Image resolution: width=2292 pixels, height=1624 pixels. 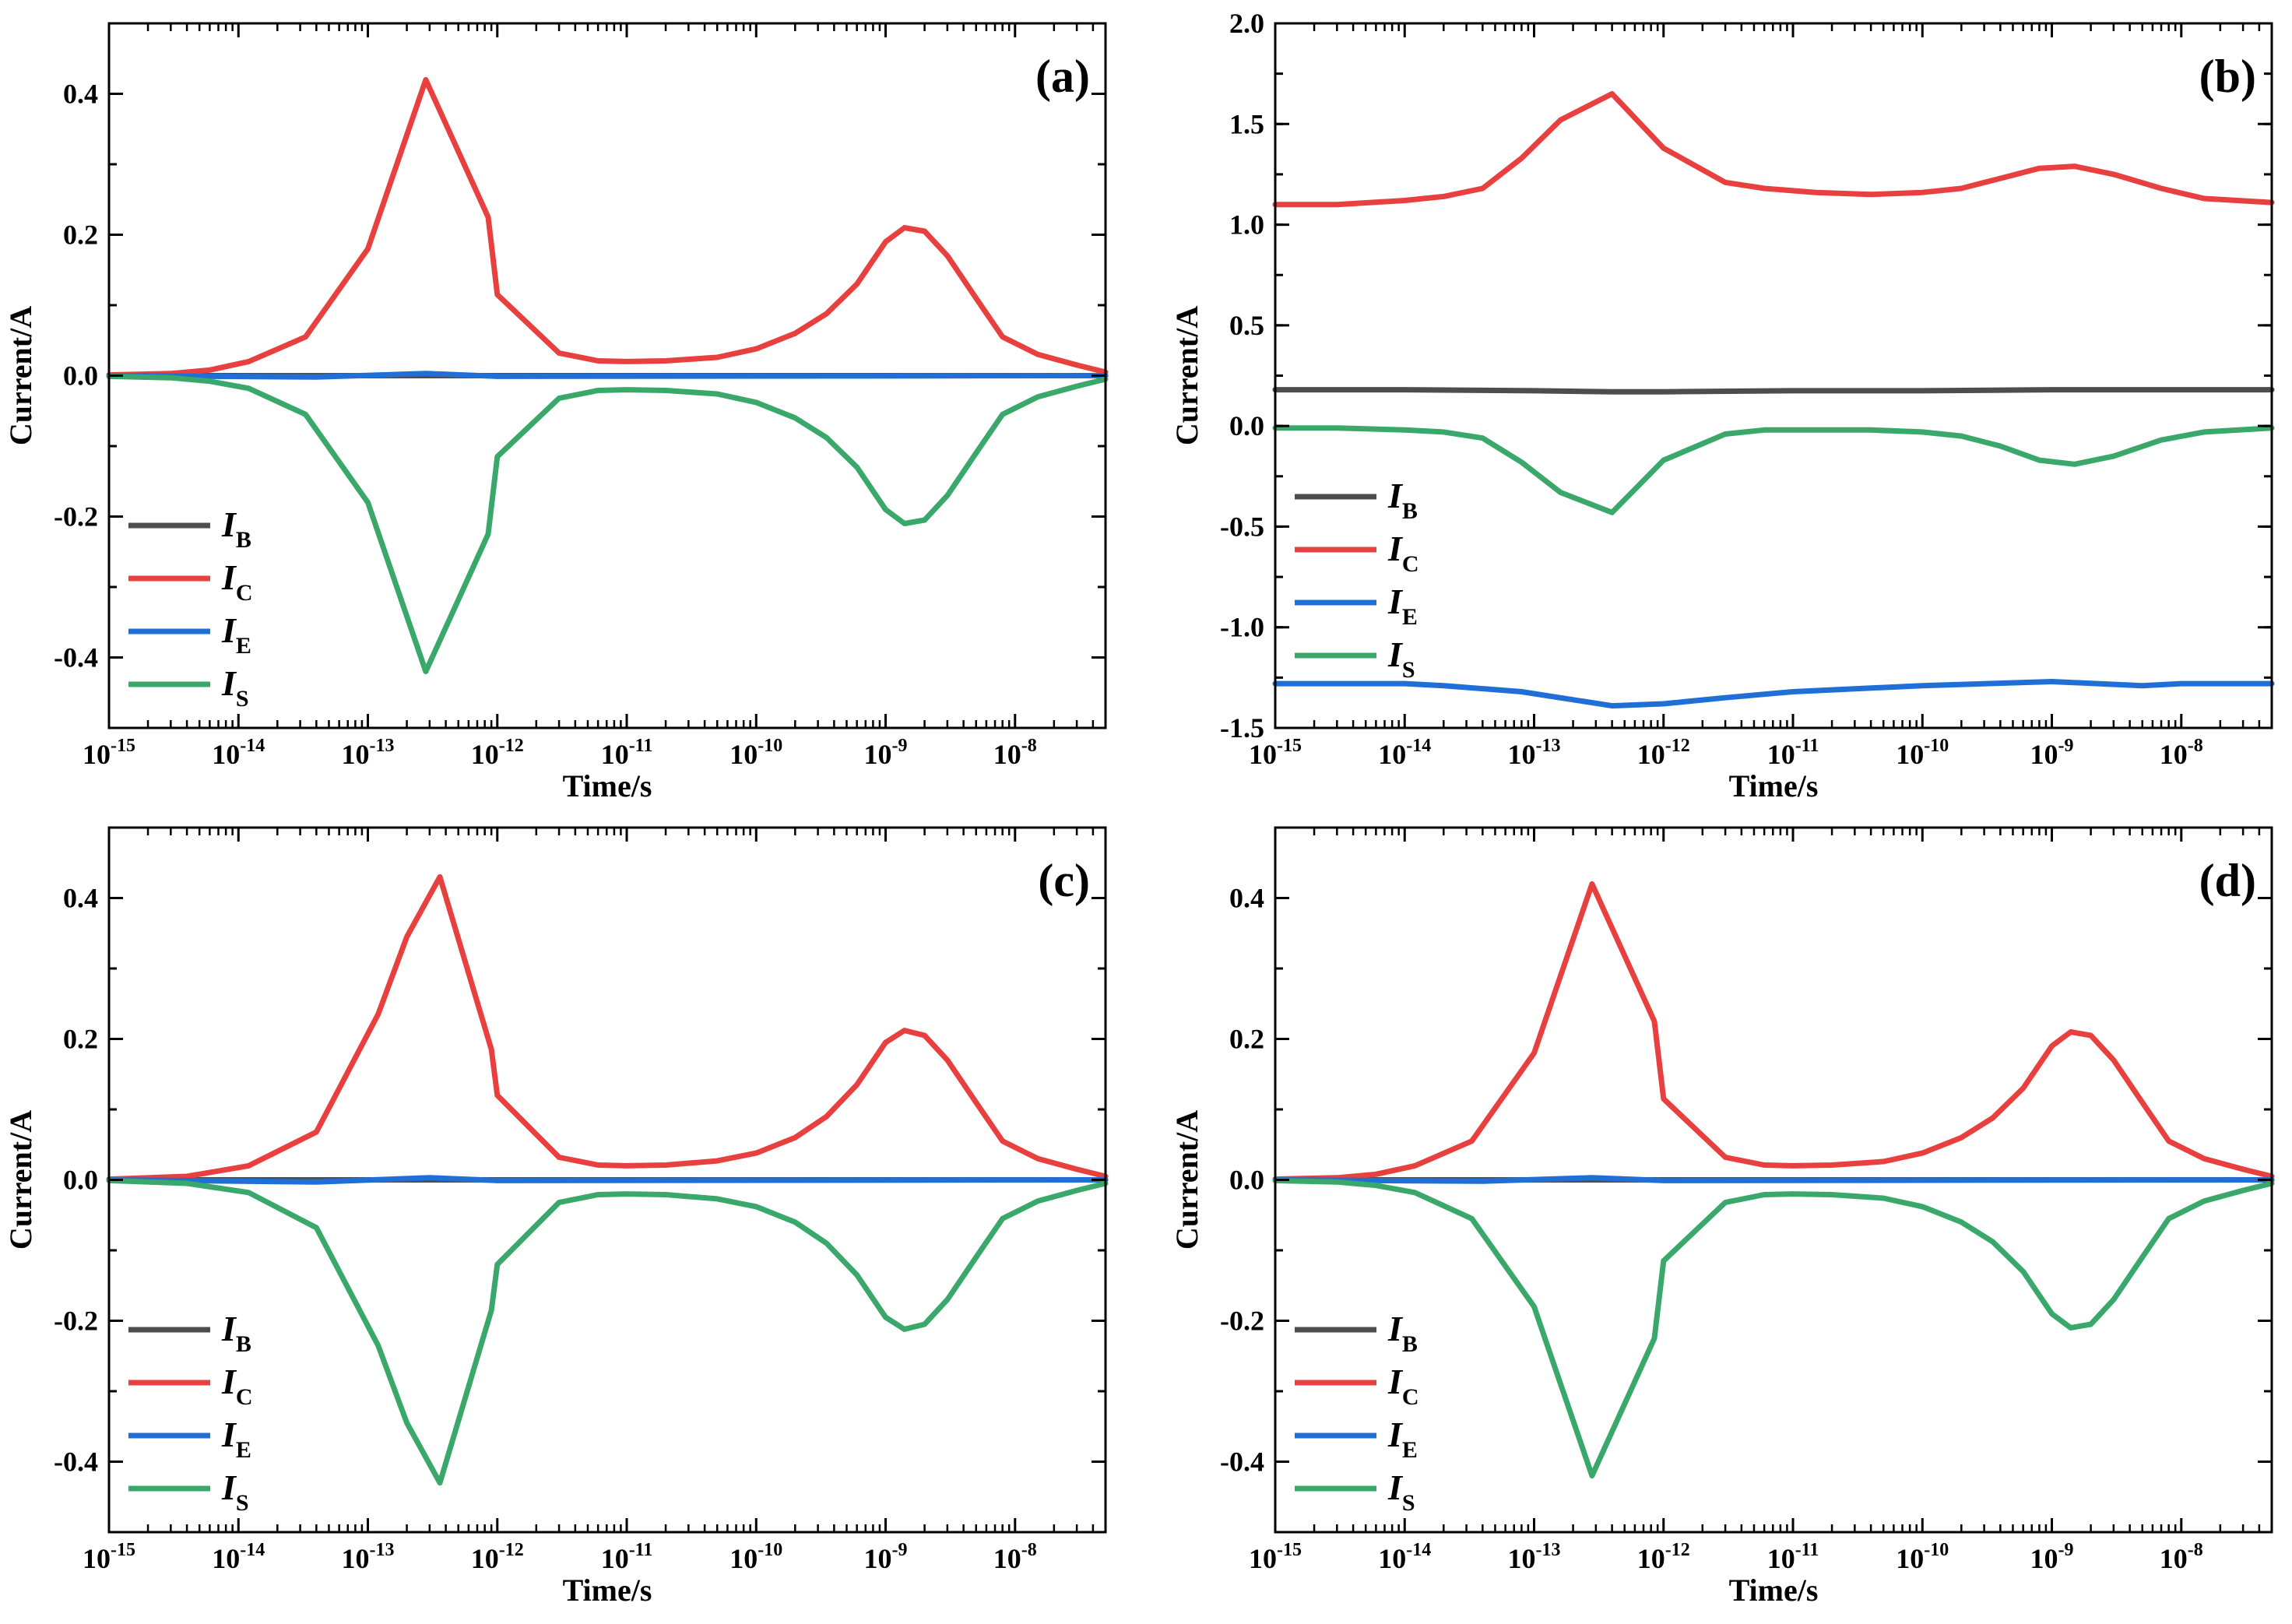 I want to click on series-line-ib, so click(x=1773, y=391).